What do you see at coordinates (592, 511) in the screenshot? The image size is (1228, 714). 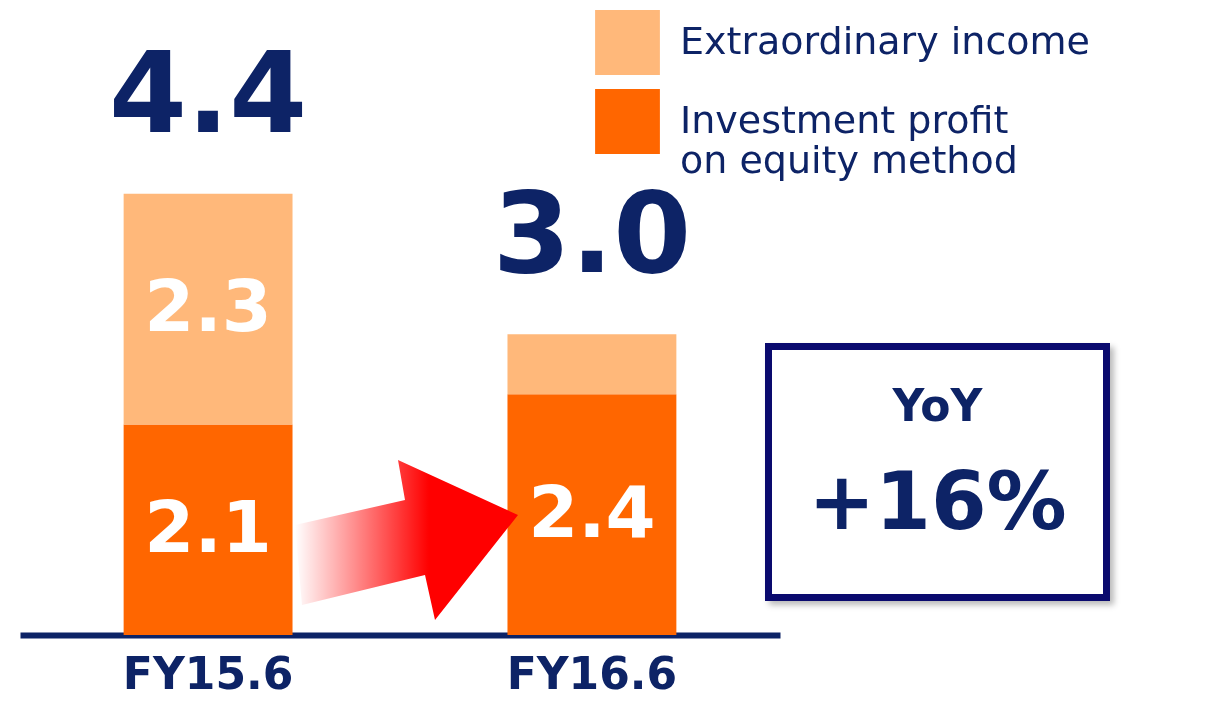 I see `data-label: 2.4` at bounding box center [592, 511].